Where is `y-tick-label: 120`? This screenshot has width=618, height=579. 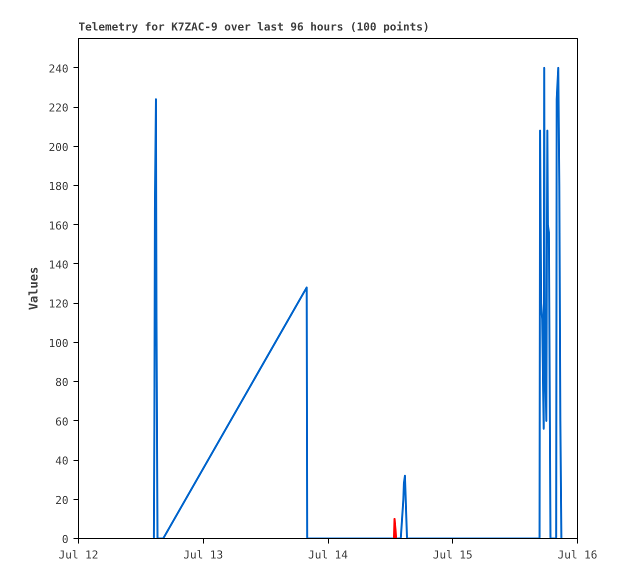
y-tick-label: 120 is located at coordinates (58, 304).